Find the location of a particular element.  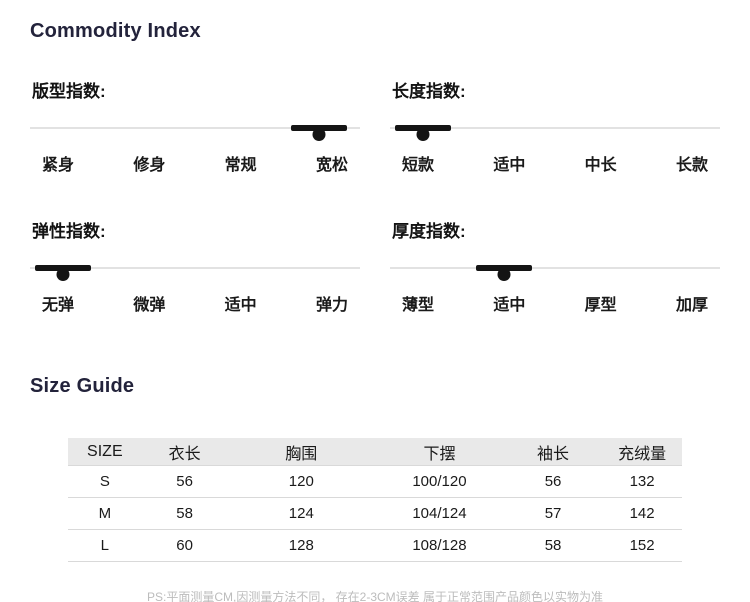

table-row-l: L 60 128 108/128 58 152 is located at coordinates (375, 545).